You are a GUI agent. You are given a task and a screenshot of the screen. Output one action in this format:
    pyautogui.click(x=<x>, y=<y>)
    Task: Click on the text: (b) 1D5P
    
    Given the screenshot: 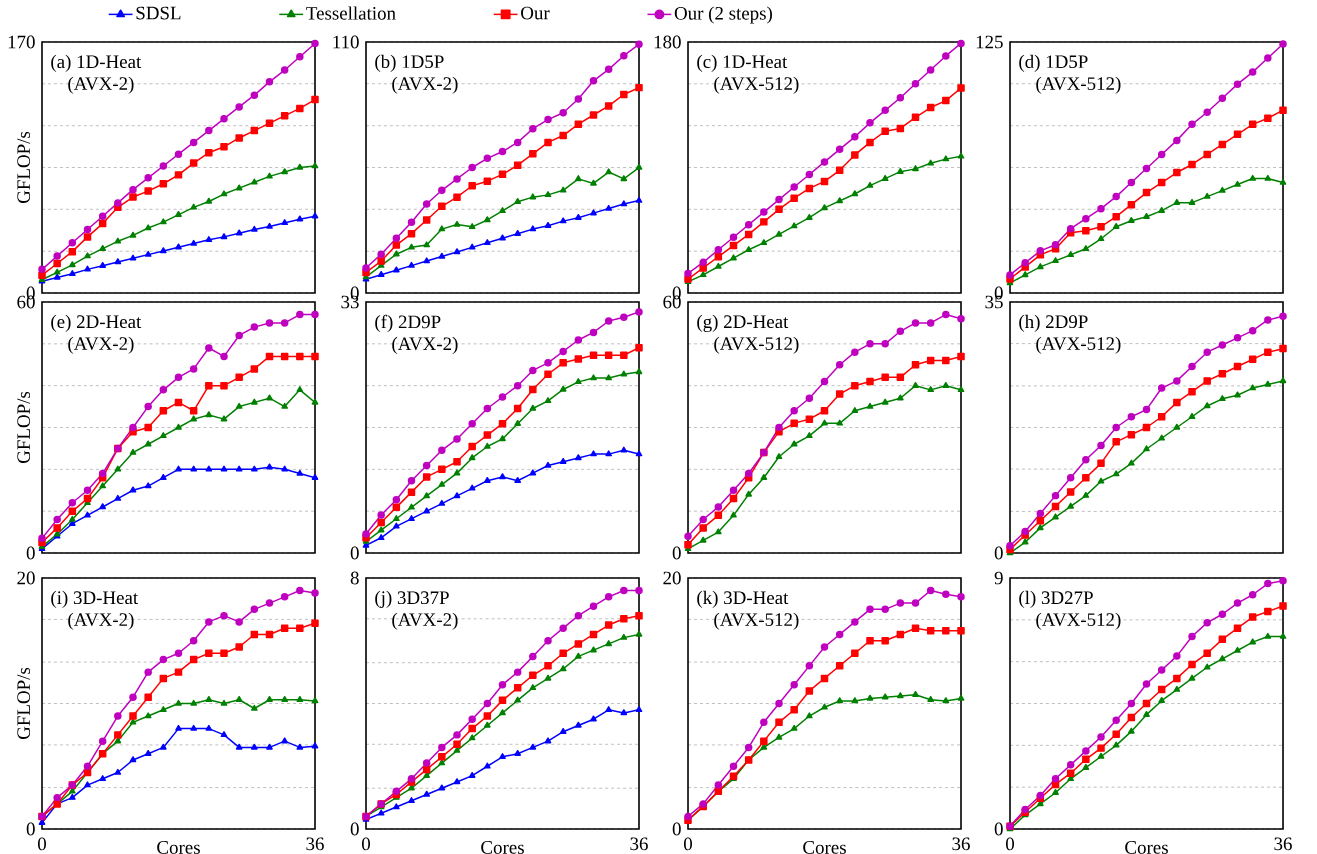 What is the action you would take?
    pyautogui.click(x=409, y=63)
    